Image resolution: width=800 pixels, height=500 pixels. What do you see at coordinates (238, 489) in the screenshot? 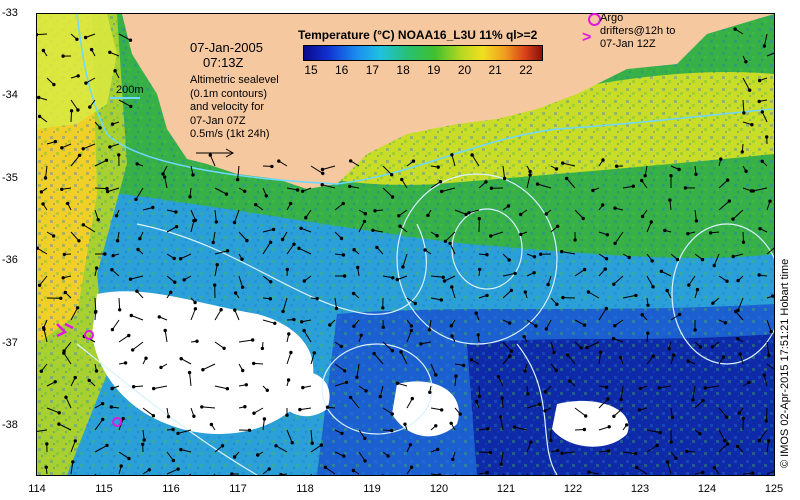
I see `lon-tick-label: 117` at bounding box center [238, 489].